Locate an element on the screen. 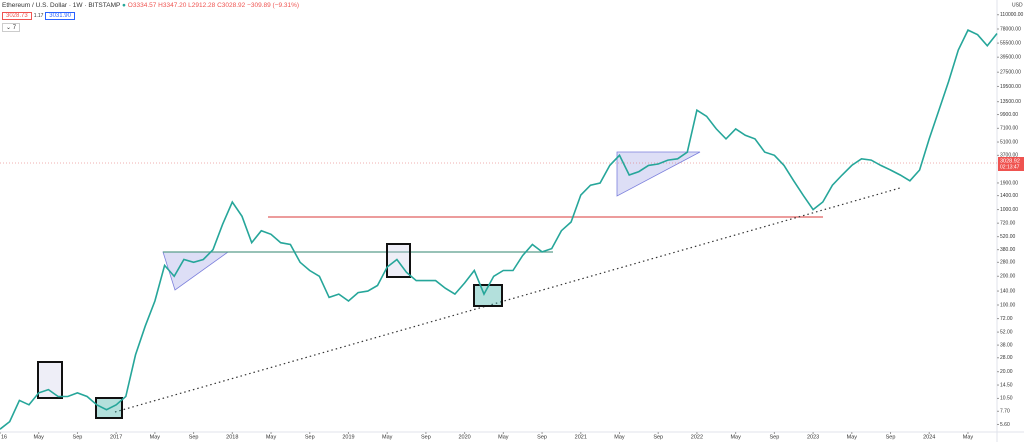  y-tick-label: 720.00 is located at coordinates (1008, 224).